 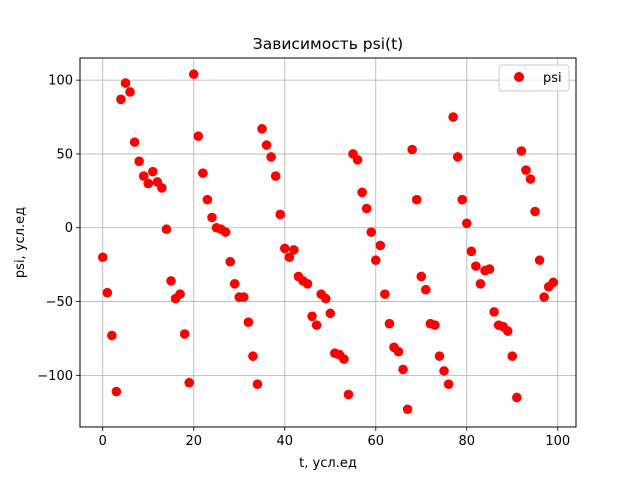 I want to click on x-tick-label: 0, so click(x=103, y=441).